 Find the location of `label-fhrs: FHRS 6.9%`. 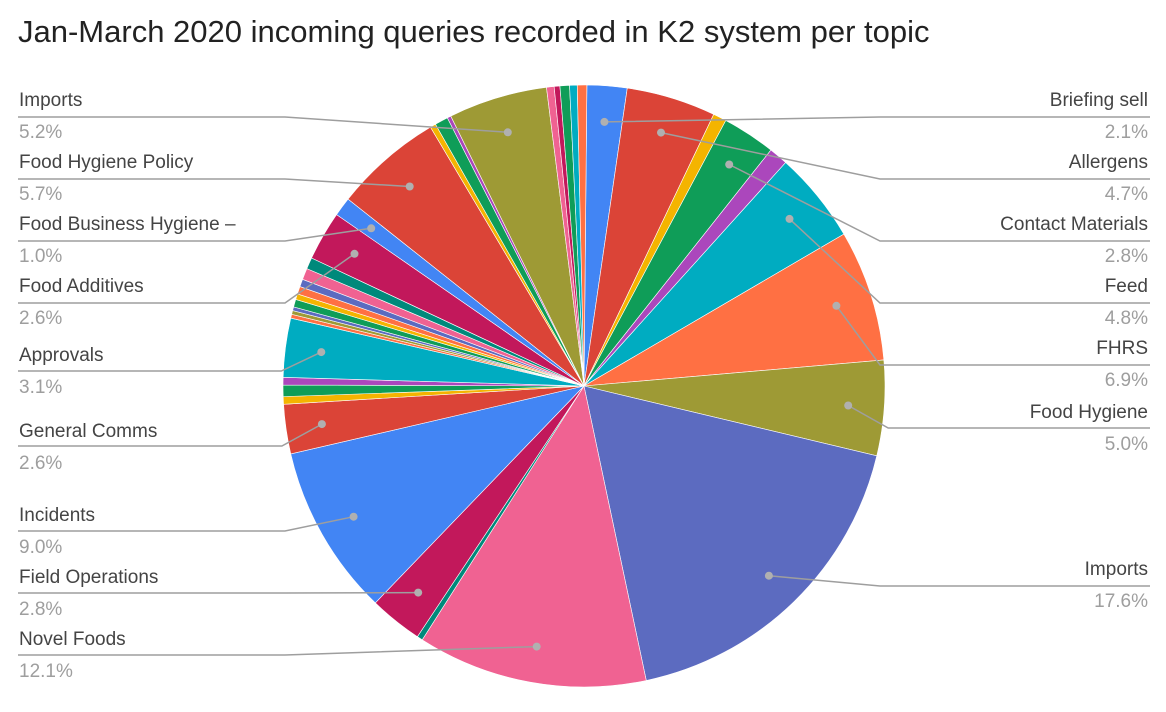

label-fhrs: FHRS 6.9% is located at coordinates (1122, 365).